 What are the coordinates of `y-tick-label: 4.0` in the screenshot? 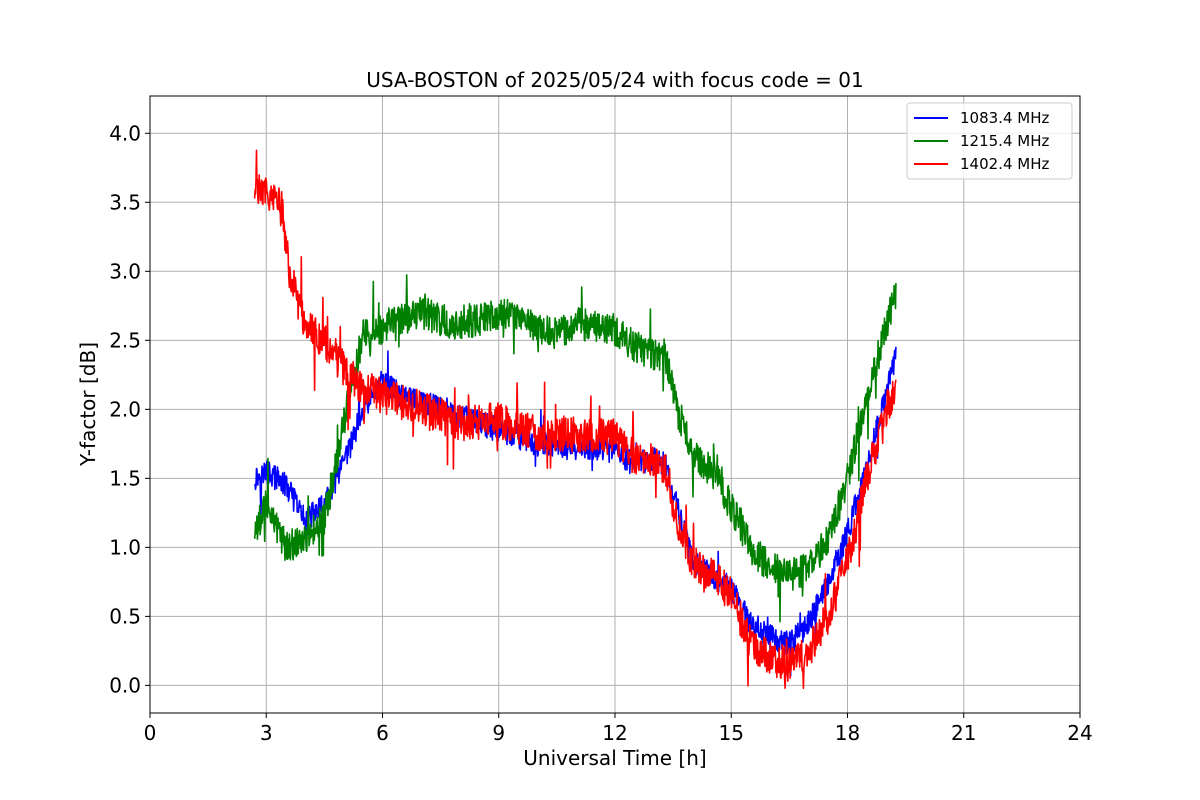 It's located at (125, 133).